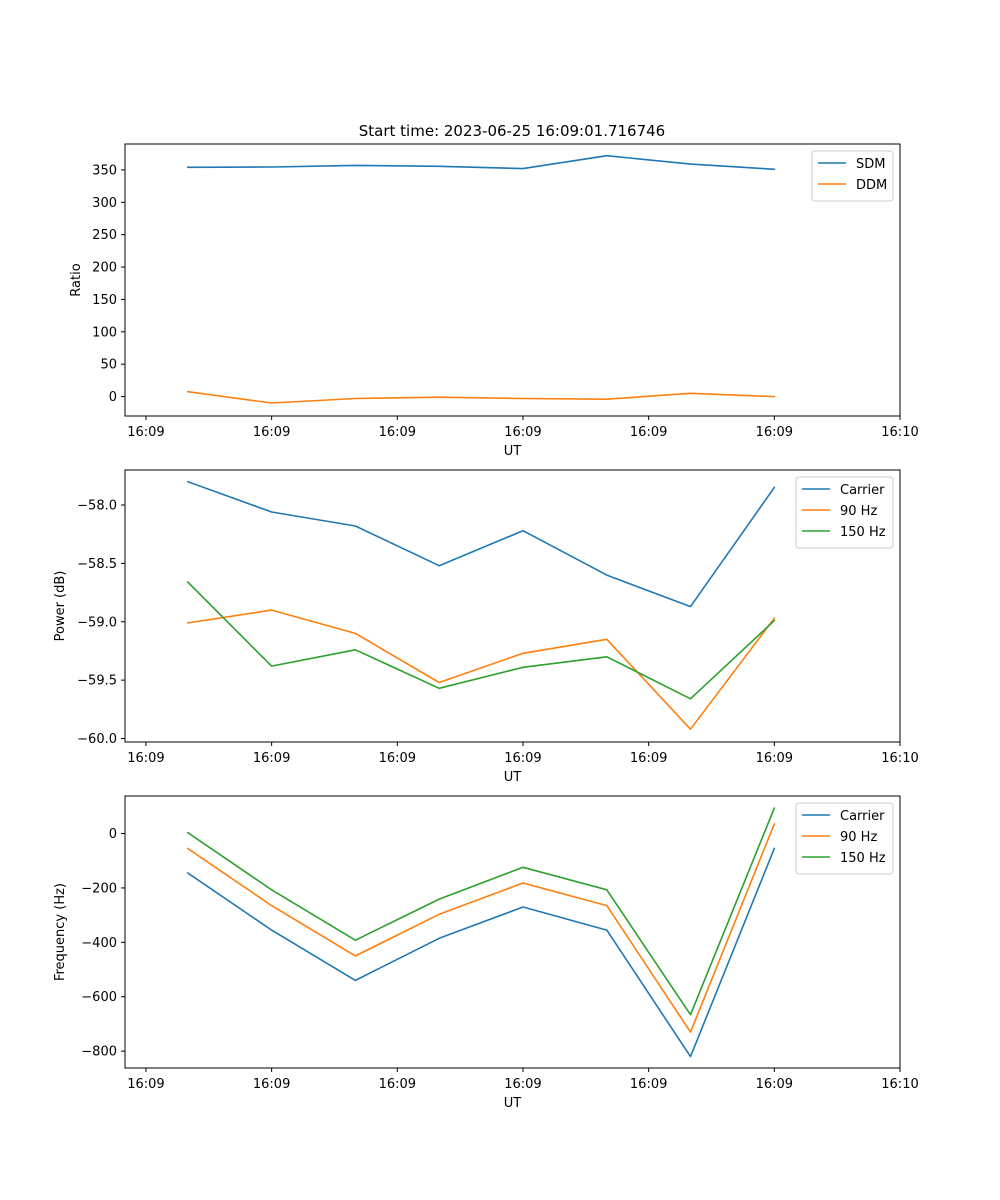 This screenshot has width=1000, height=1200. I want to click on y-tick-label: −200, so click(99, 888).